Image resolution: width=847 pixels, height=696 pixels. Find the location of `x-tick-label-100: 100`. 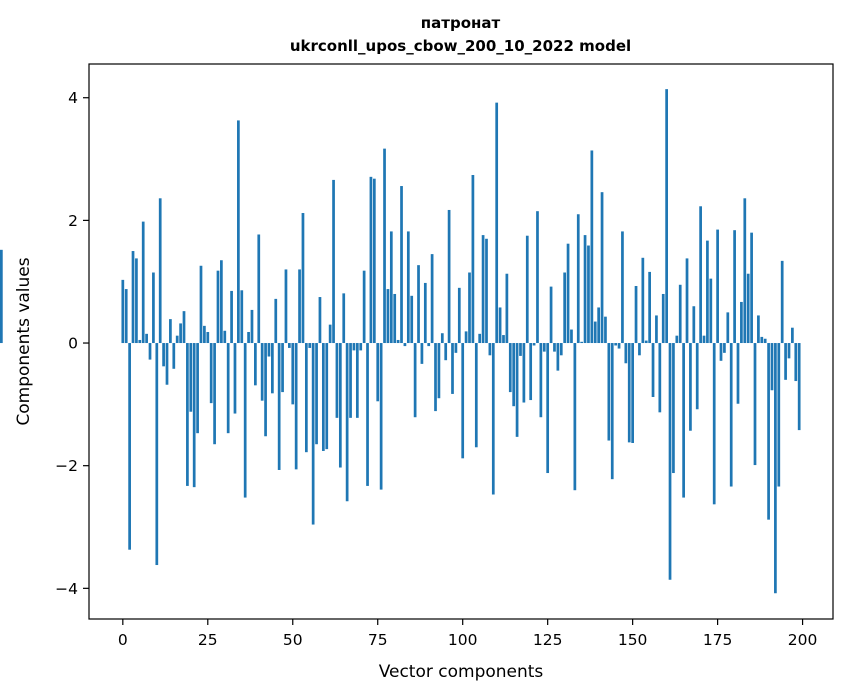

x-tick-label-100: 100 is located at coordinates (463, 640).